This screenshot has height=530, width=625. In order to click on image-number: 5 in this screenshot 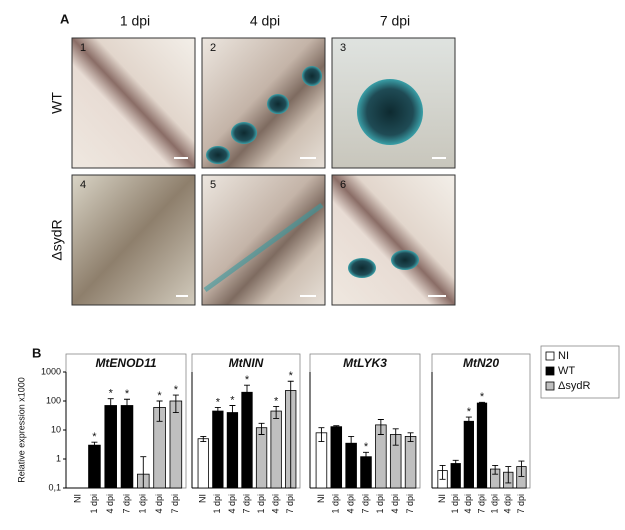, I will do `click(213, 185)`.